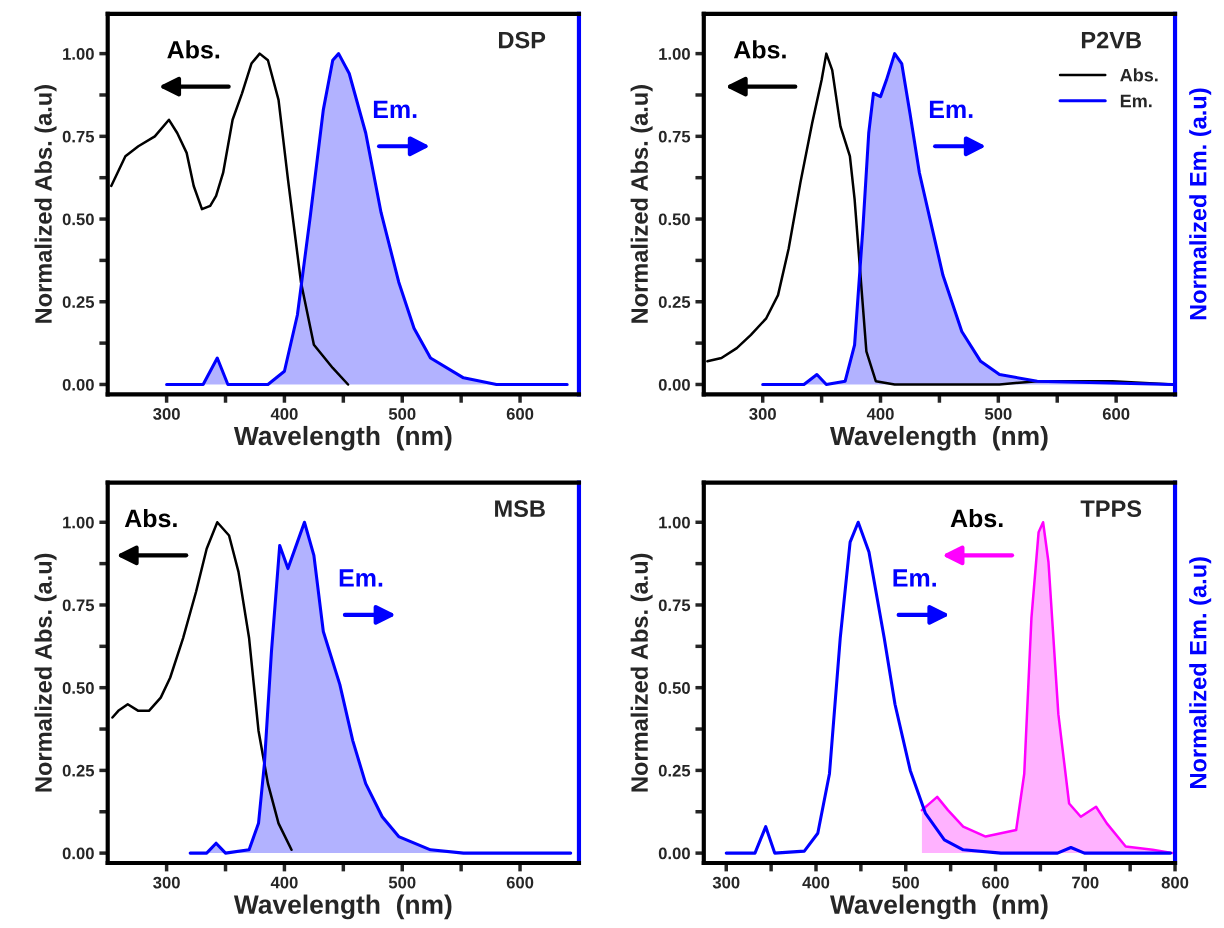 The image size is (1224, 928). I want to click on legend-label: Abs., so click(1139, 75).